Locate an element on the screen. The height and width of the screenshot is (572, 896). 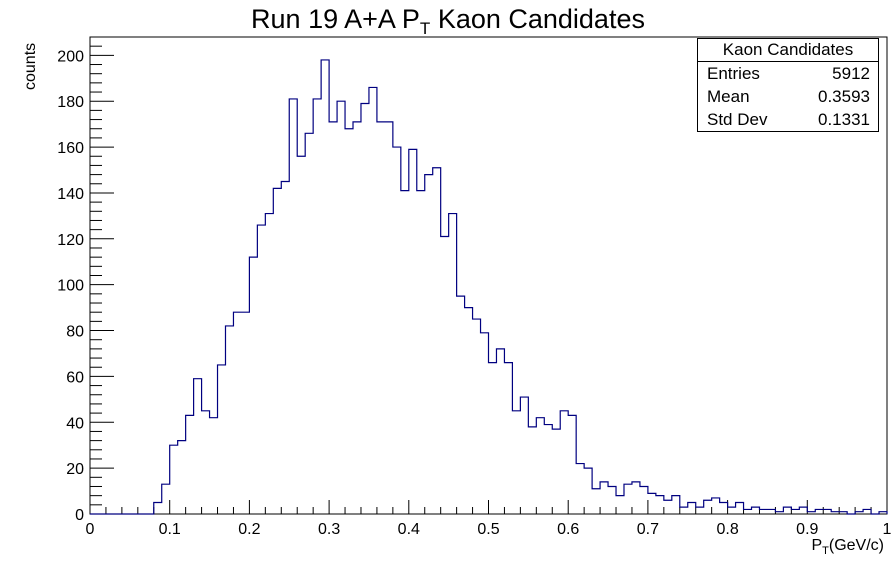
x-tick-label: 0 is located at coordinates (90, 529).